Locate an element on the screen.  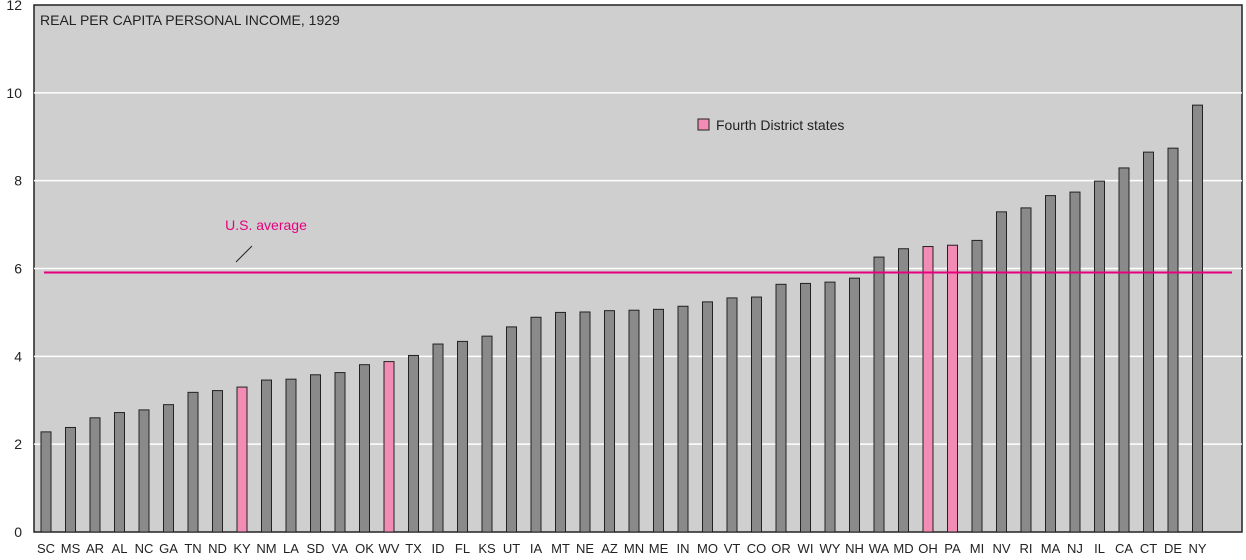
bar-oh is located at coordinates (928, 389).